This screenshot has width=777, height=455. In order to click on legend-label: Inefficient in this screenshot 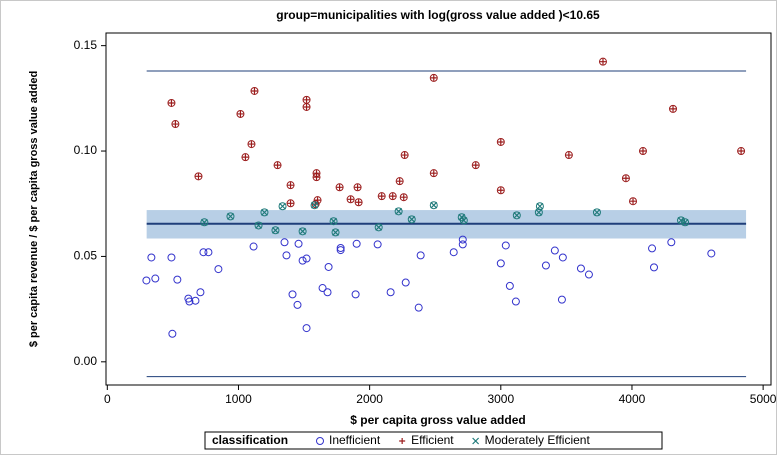, I will do `click(355, 440)`.